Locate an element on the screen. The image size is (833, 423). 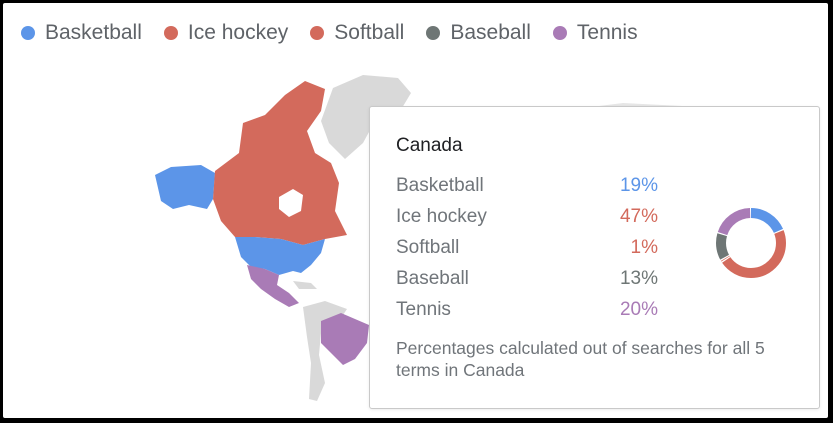
legend-label: Ice hockey is located at coordinates (238, 32).